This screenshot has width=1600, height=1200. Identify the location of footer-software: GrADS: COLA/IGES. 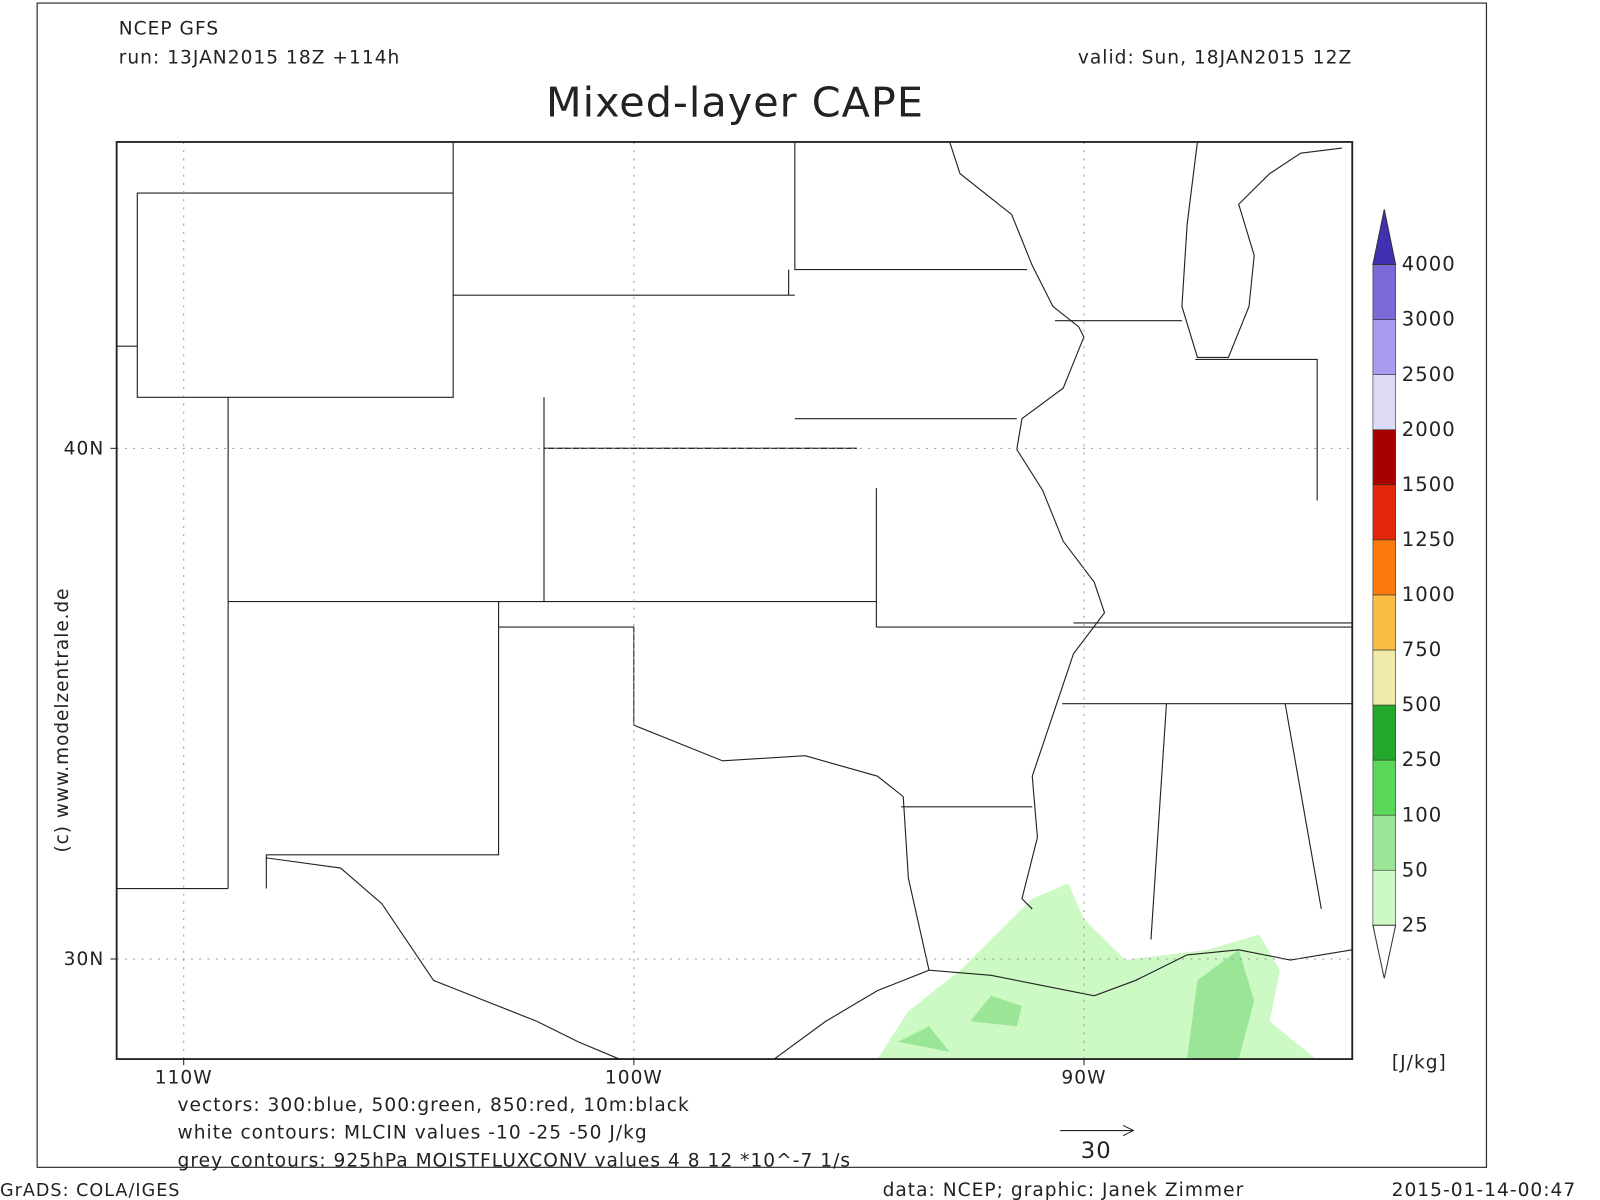
(90, 1190).